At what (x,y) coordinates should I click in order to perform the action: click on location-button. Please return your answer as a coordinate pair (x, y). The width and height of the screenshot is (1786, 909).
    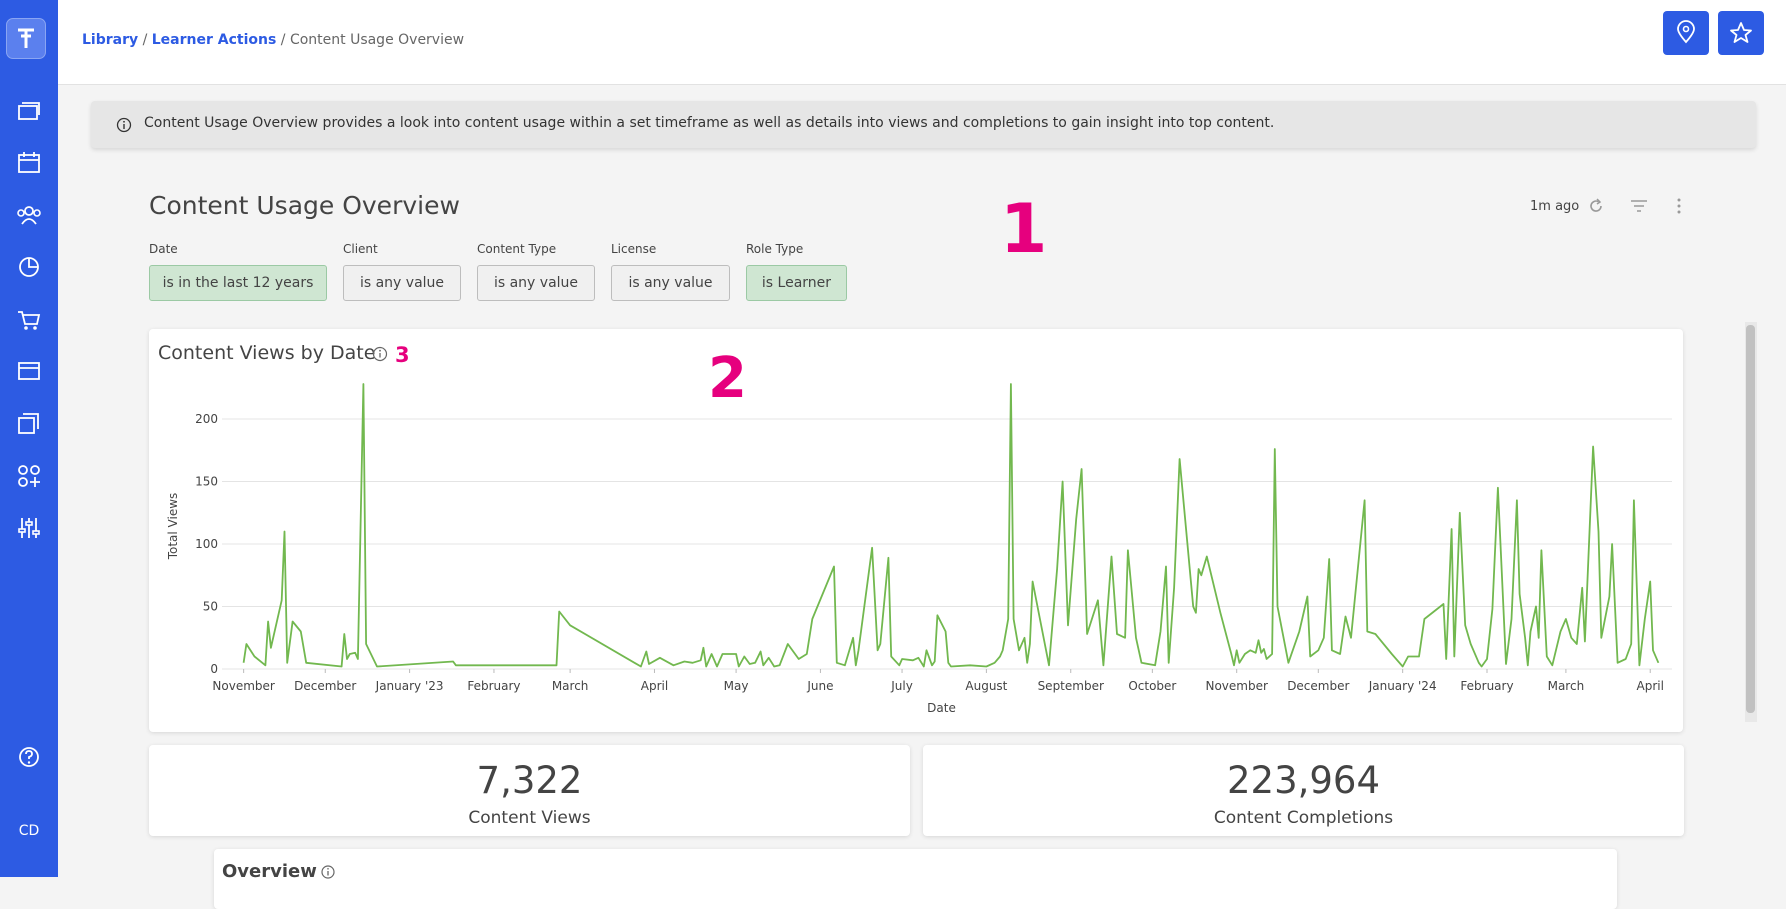
    Looking at the image, I should click on (1686, 33).